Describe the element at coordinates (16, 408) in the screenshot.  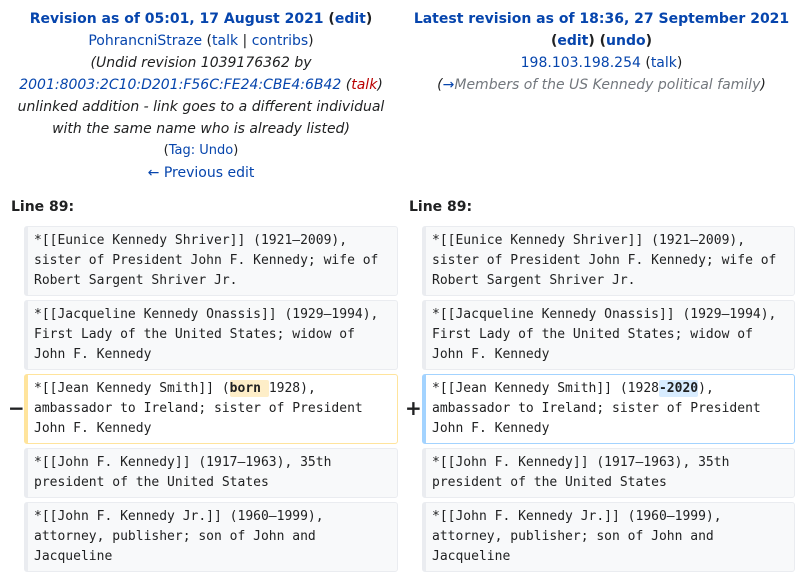
I see `deletion-marker: −` at that location.